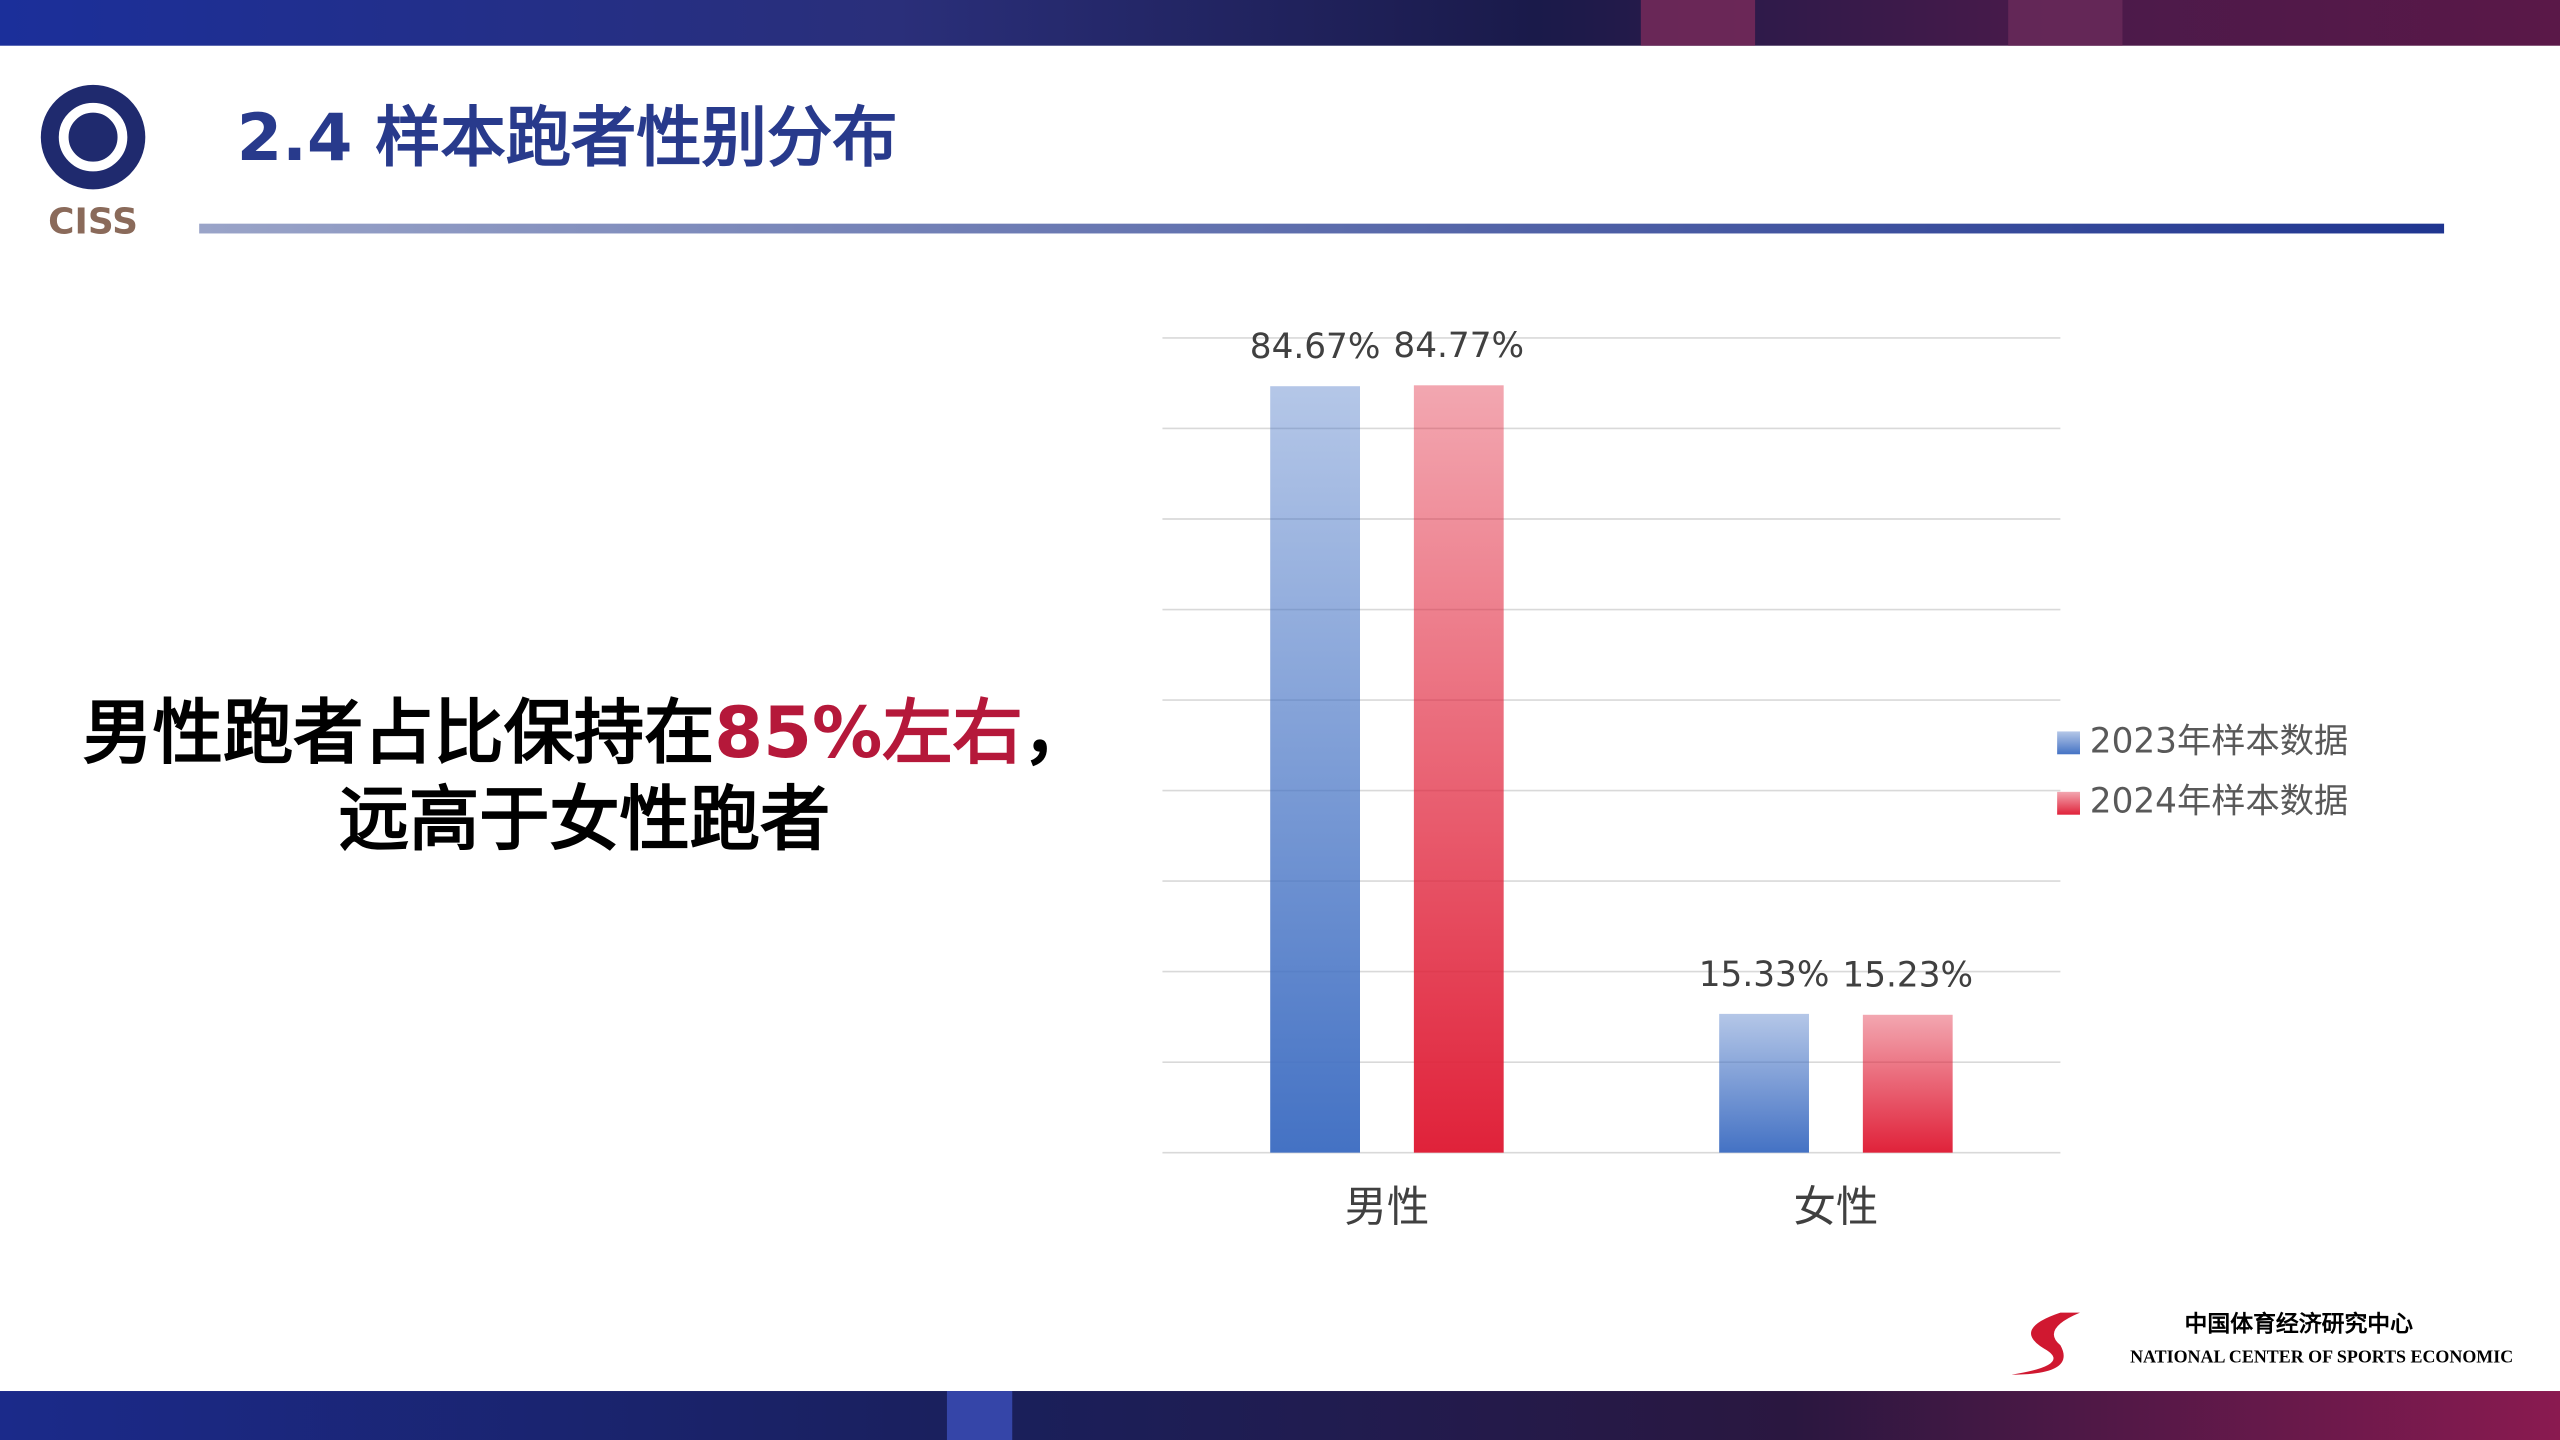 The width and height of the screenshot is (2560, 1440). Describe the element at coordinates (1907, 976) in the screenshot. I see `data-label: 15.23%` at that location.